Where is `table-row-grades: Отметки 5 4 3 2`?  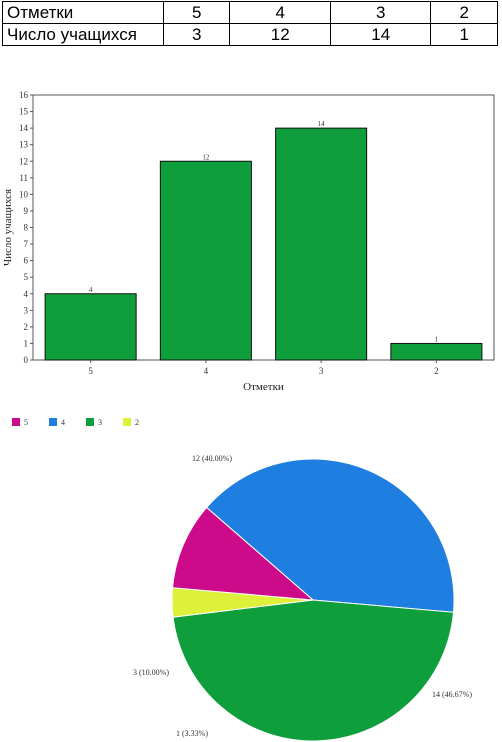 table-row-grades: Отметки 5 4 3 2 is located at coordinates (250, 12).